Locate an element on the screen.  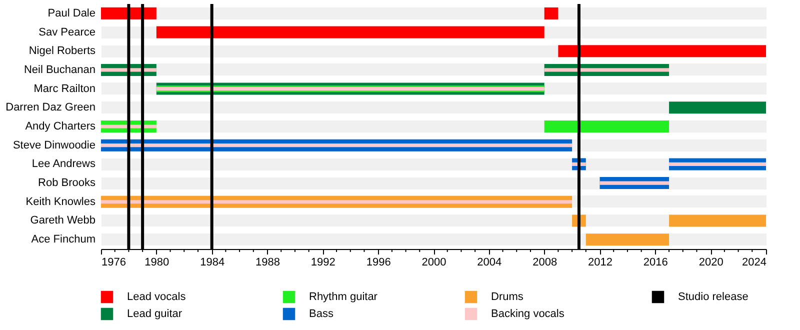
y-tick-label: Darren Daz Green is located at coordinates (51, 108).